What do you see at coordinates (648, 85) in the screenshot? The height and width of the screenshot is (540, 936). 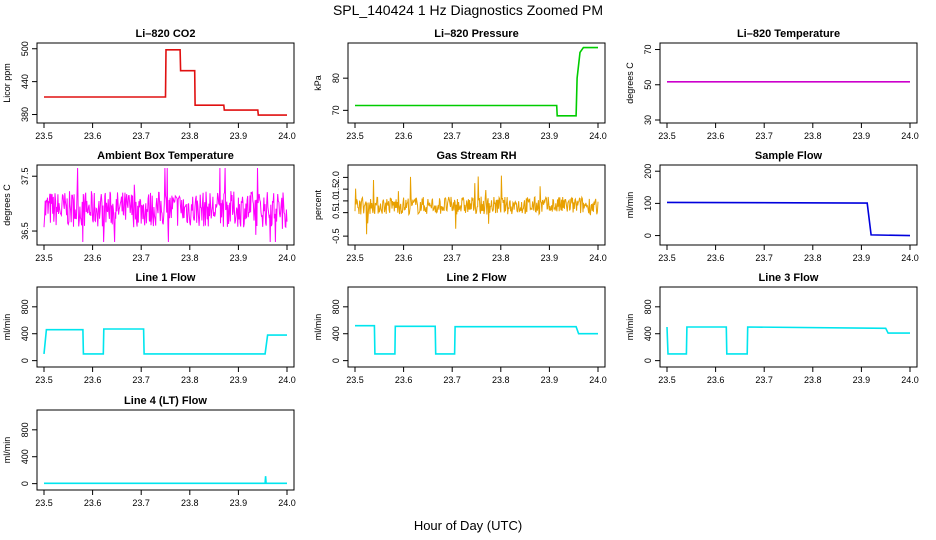 I see `y-tick-label: 50` at bounding box center [648, 85].